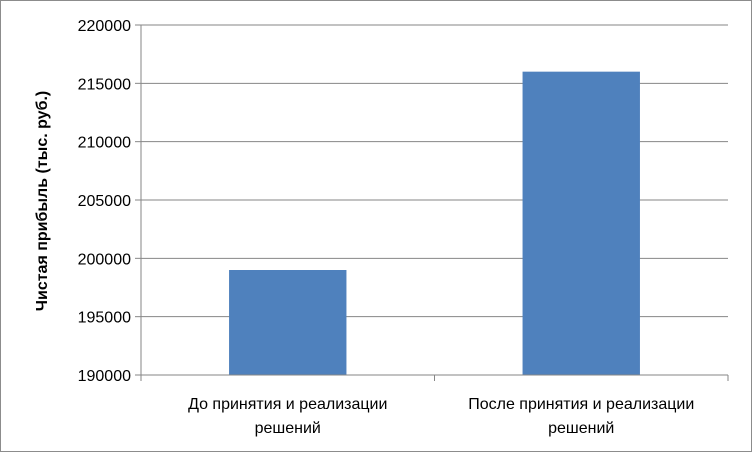 This screenshot has height=452, width=752. I want to click on y-tick-label: 210000, so click(104, 143).